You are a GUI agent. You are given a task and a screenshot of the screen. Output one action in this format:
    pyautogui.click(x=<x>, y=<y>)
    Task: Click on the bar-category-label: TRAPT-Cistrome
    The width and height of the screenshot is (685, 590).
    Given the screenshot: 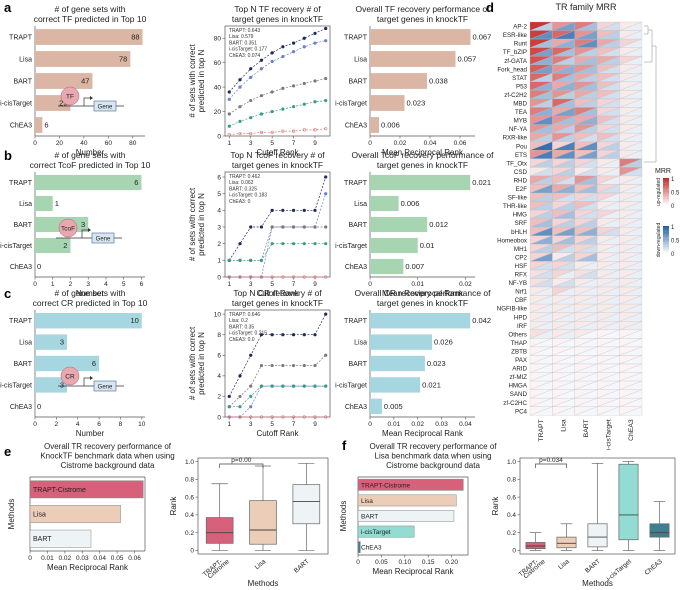 What is the action you would take?
    pyautogui.click(x=386, y=485)
    